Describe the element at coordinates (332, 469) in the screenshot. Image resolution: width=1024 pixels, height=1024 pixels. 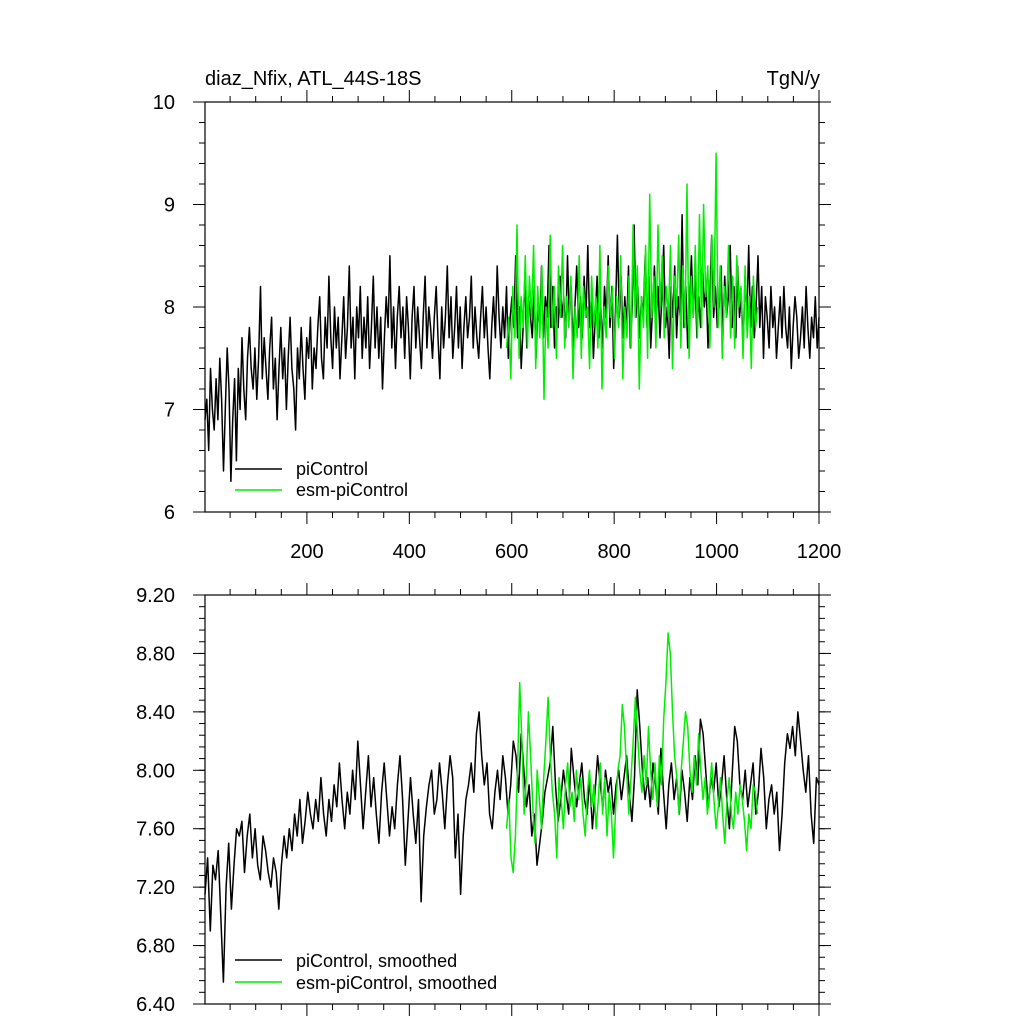
I see `legend-label-picontrol: piControl` at that location.